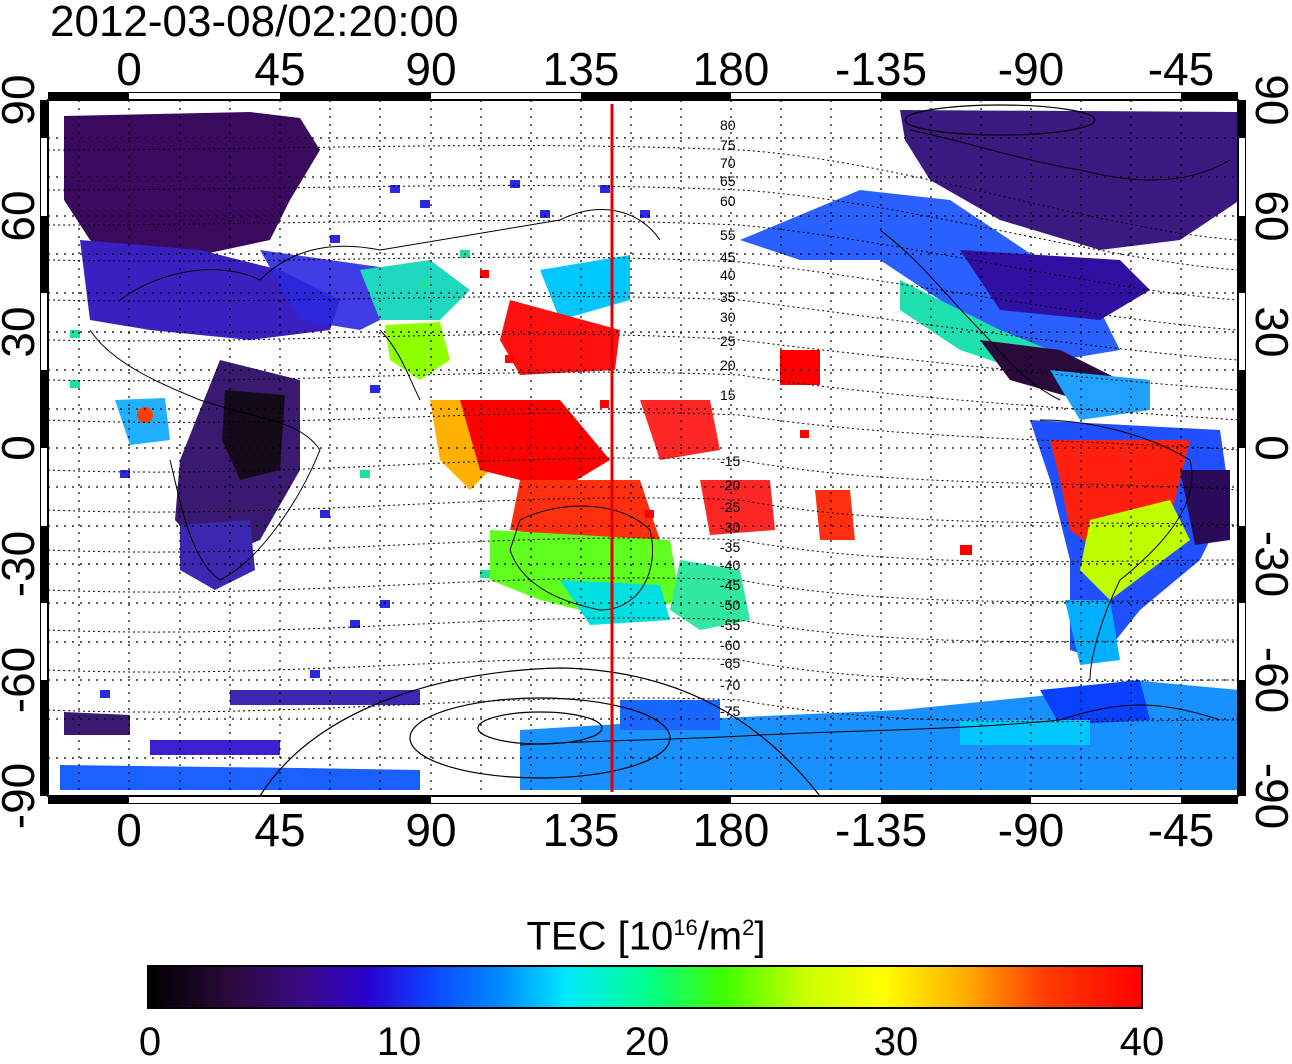  Describe the element at coordinates (728, 297) in the screenshot. I see `mag-label: 35` at that location.